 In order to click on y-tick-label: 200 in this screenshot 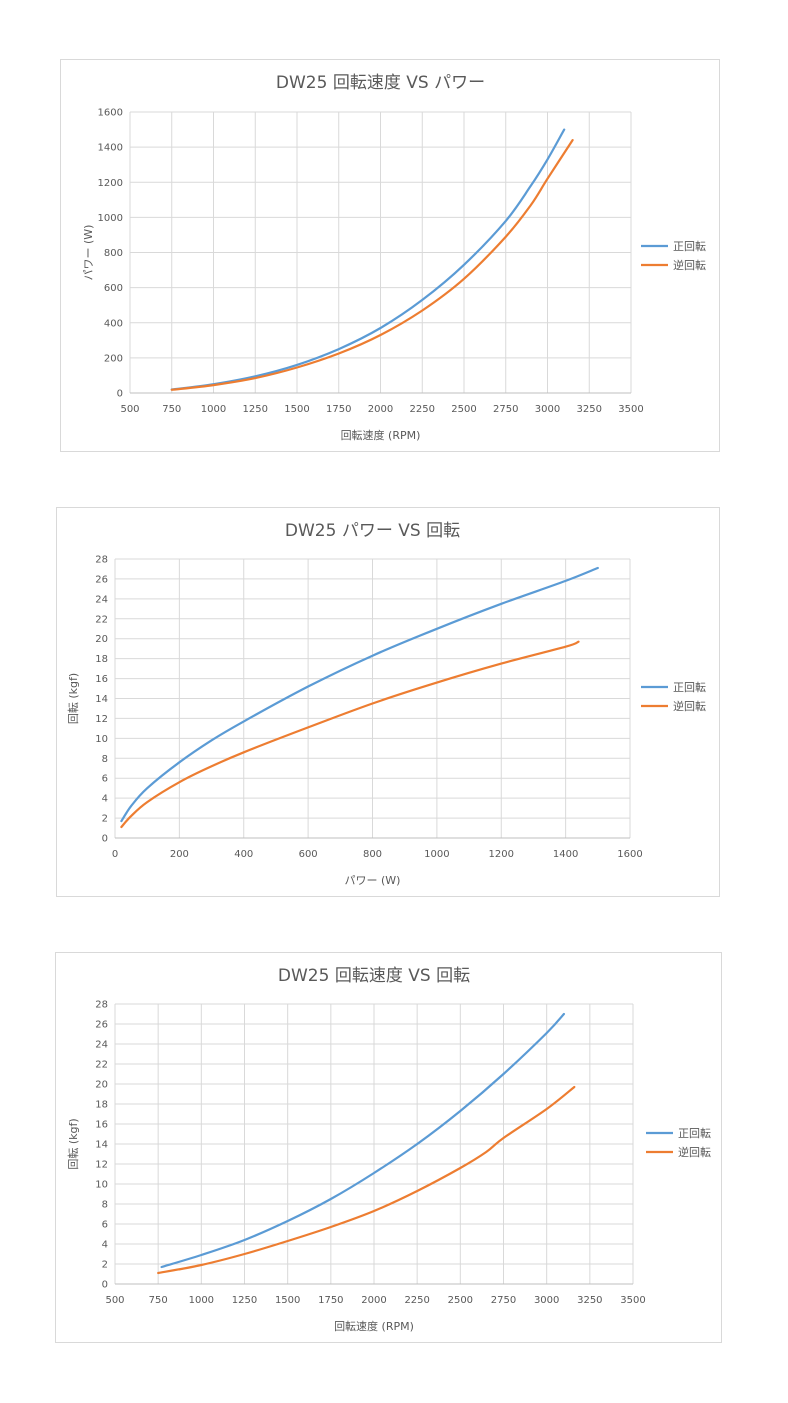, I will do `click(113, 358)`.